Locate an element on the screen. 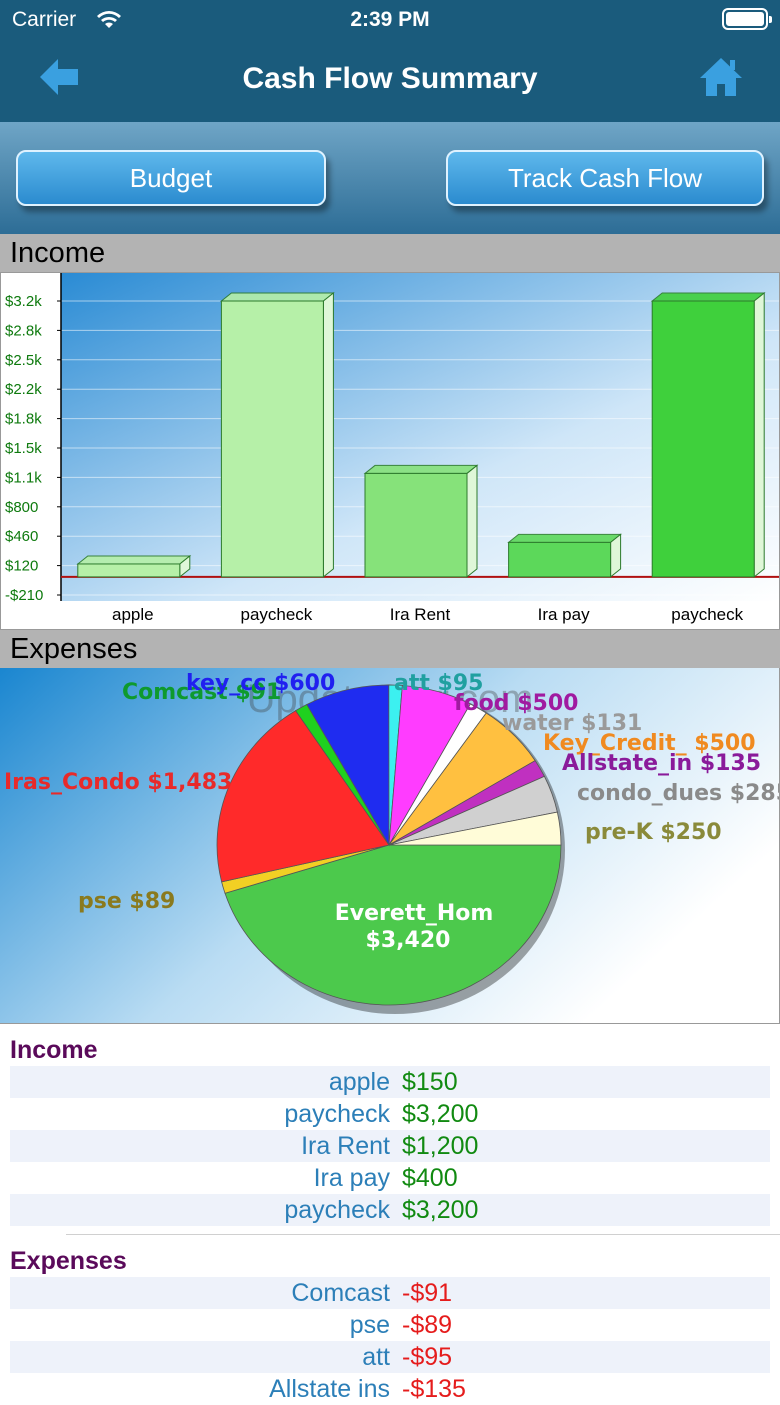 This screenshot has width=780, height=1405. pie-label: Key_Credit_ $500 is located at coordinates (649, 743).